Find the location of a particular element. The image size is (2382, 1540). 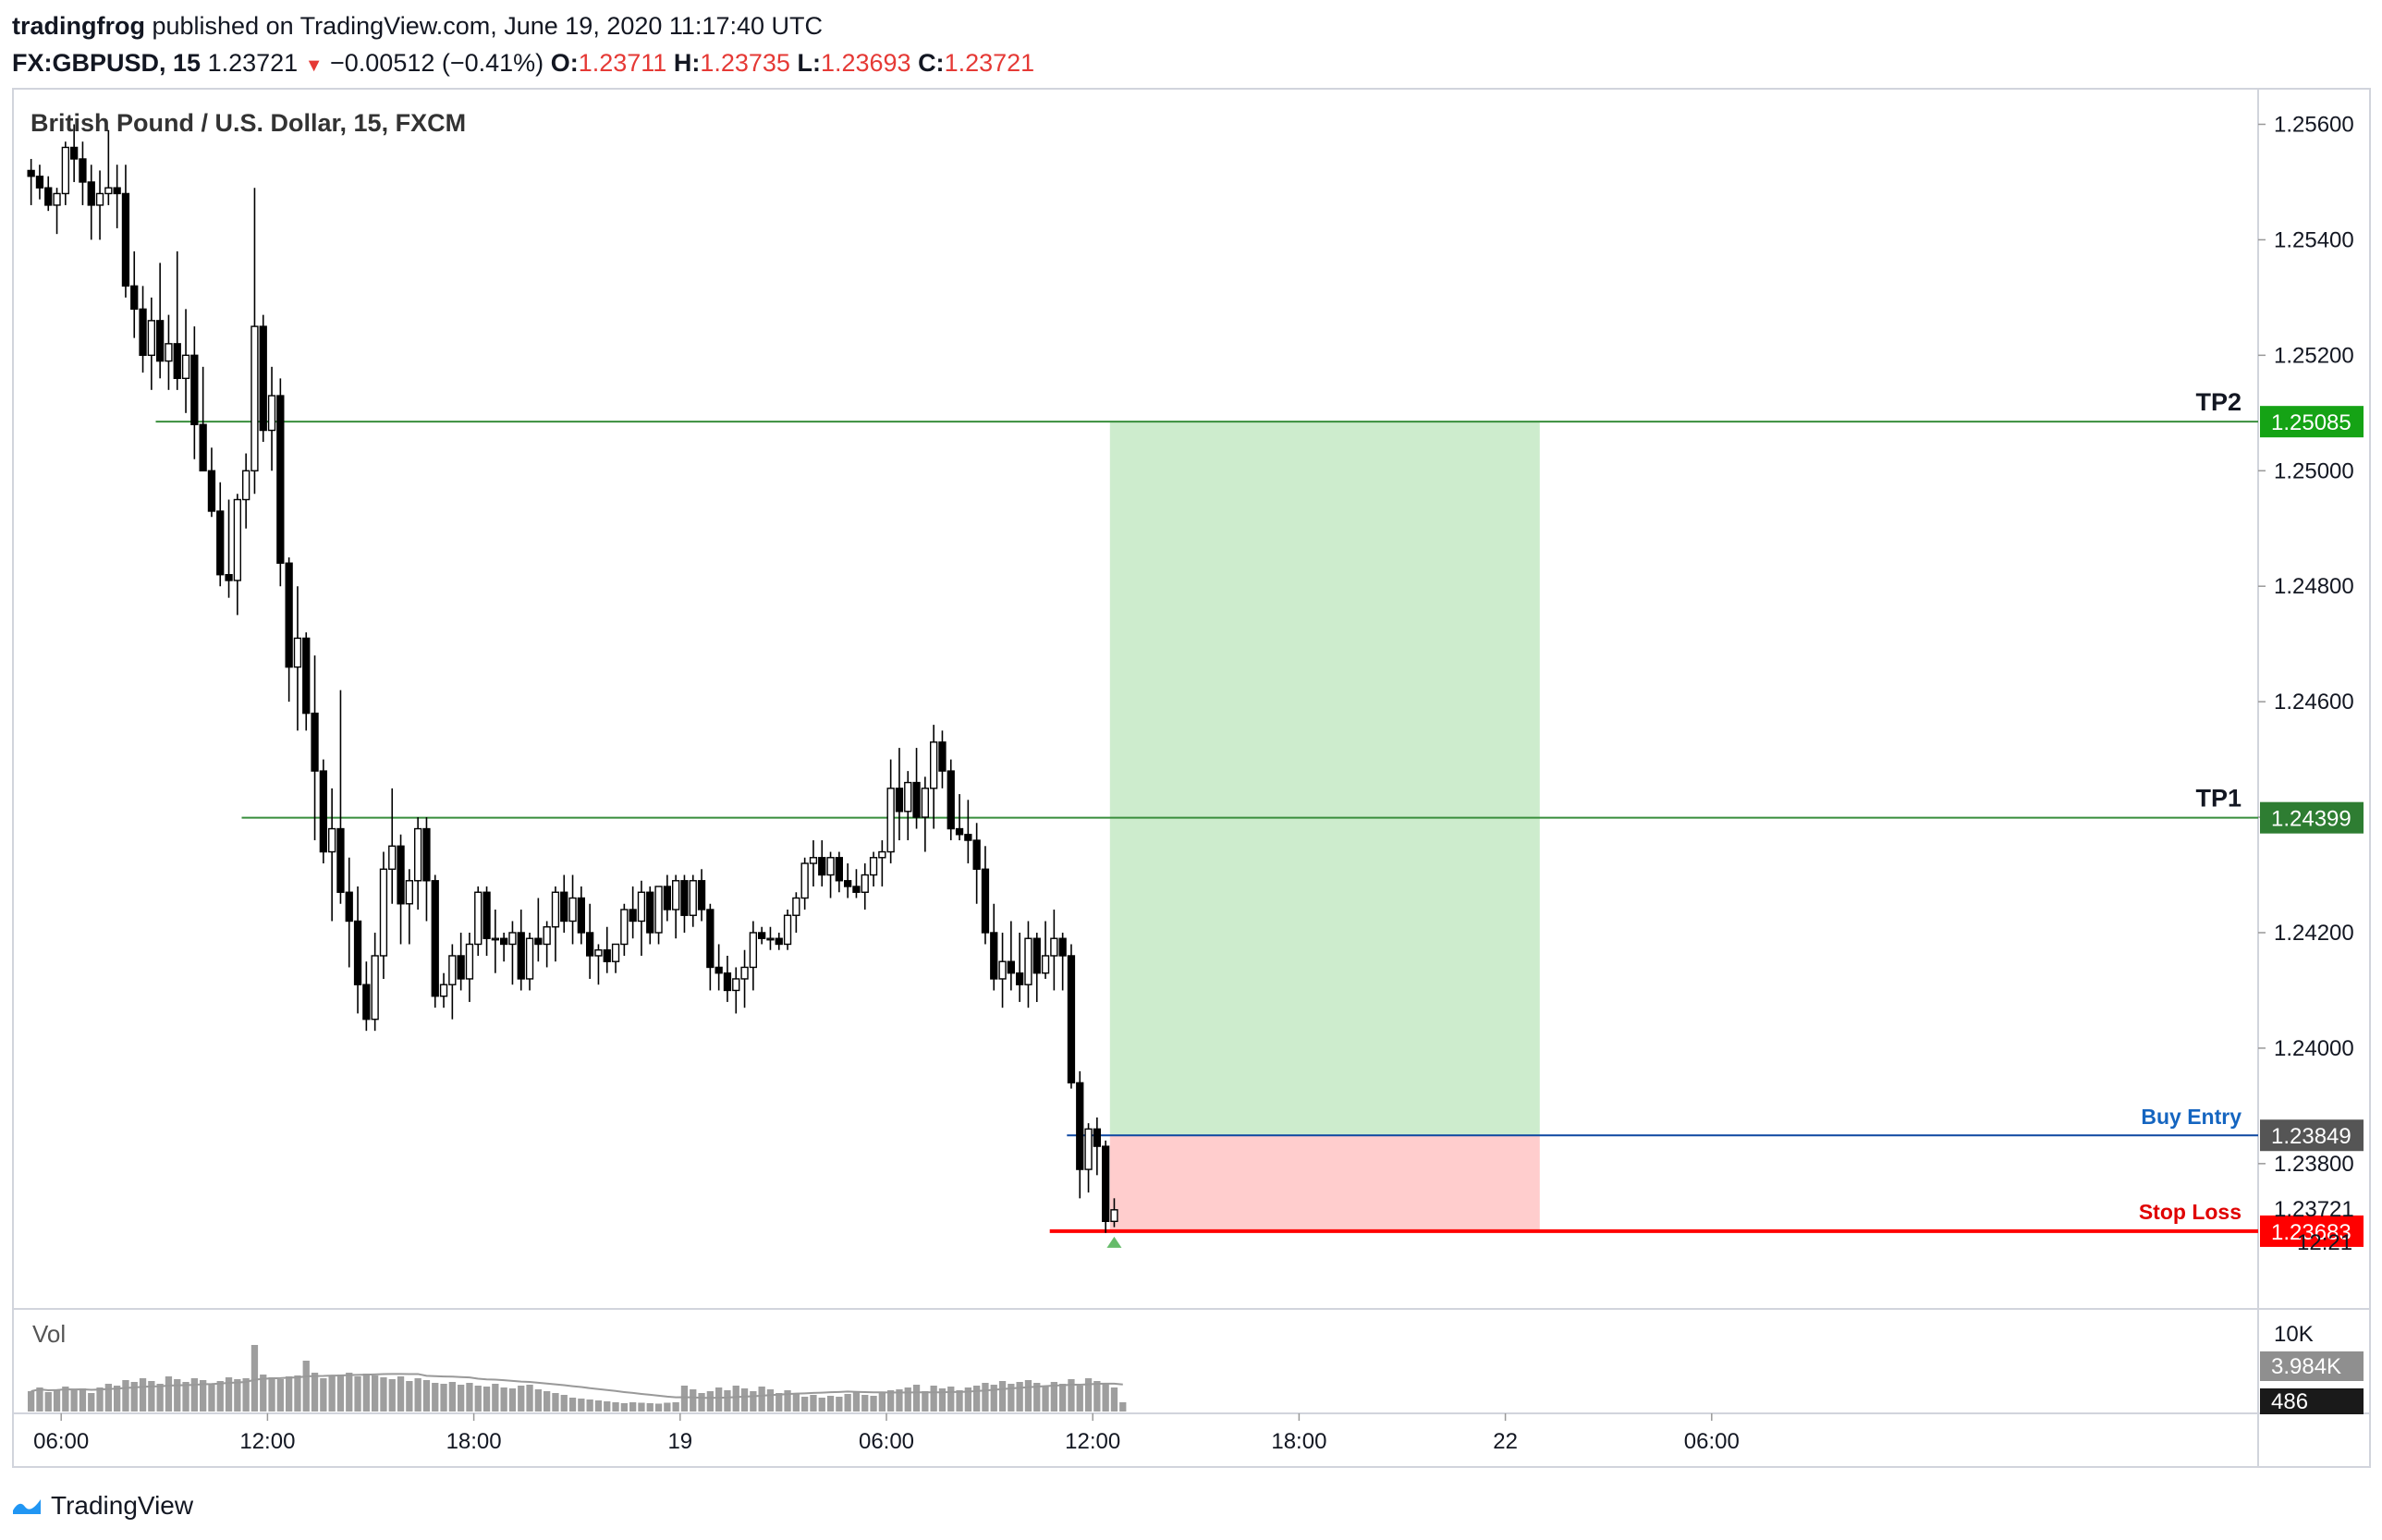

volume-value-badge: 3.984K is located at coordinates (2306, 1366).